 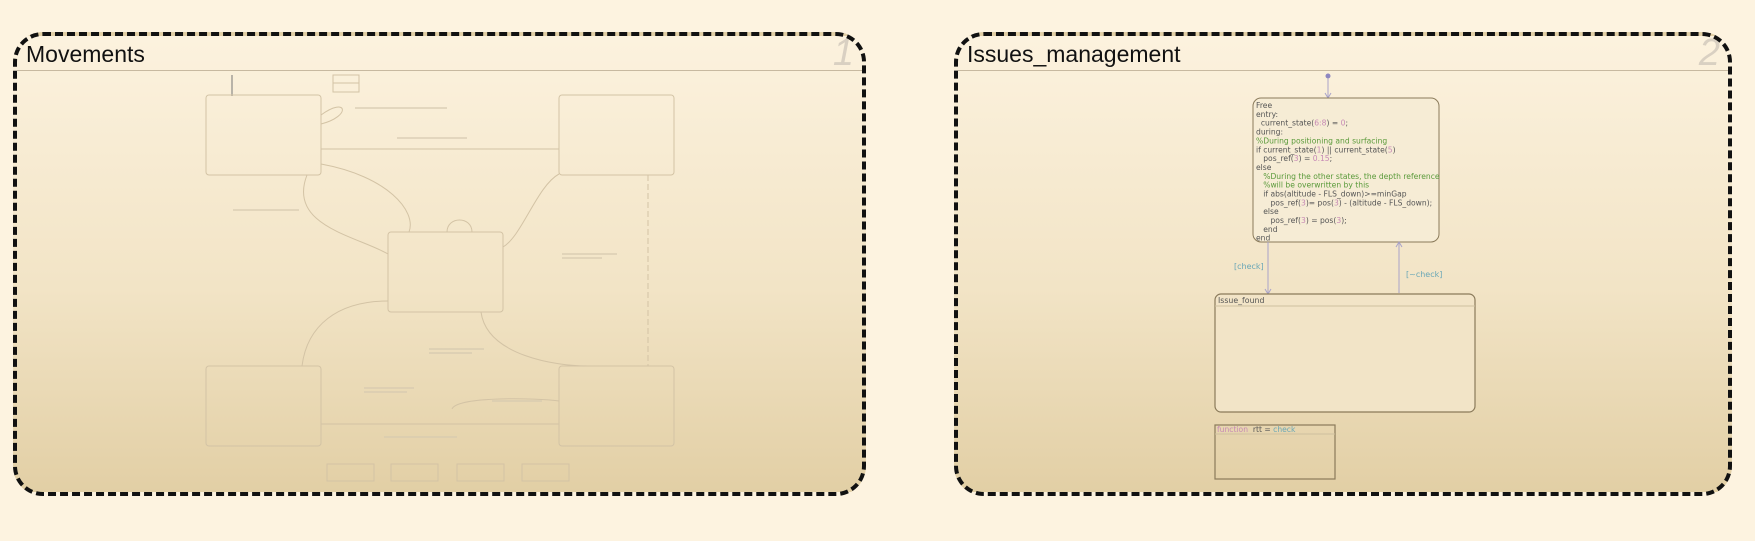 I want to click on transition-center-br, so click(x=534, y=339).